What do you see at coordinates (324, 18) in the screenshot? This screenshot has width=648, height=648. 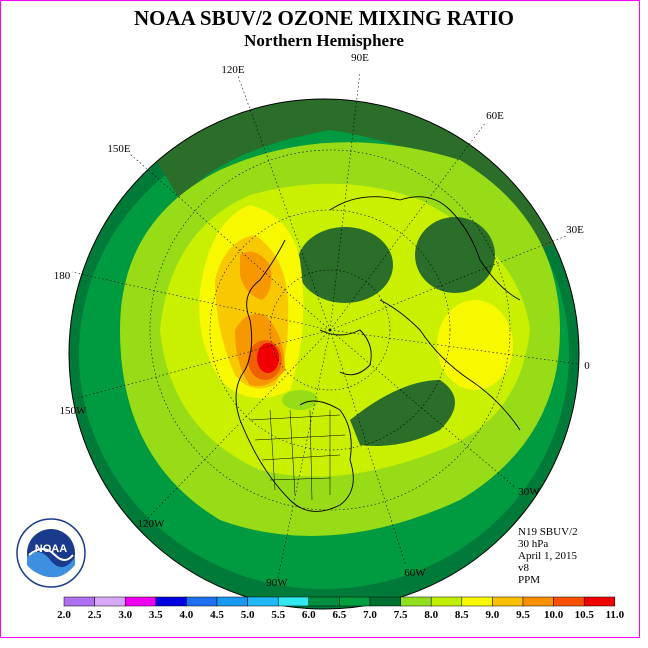 I see `map-title: NOAA SBUV/2 OZONE MIXING RATIO` at bounding box center [324, 18].